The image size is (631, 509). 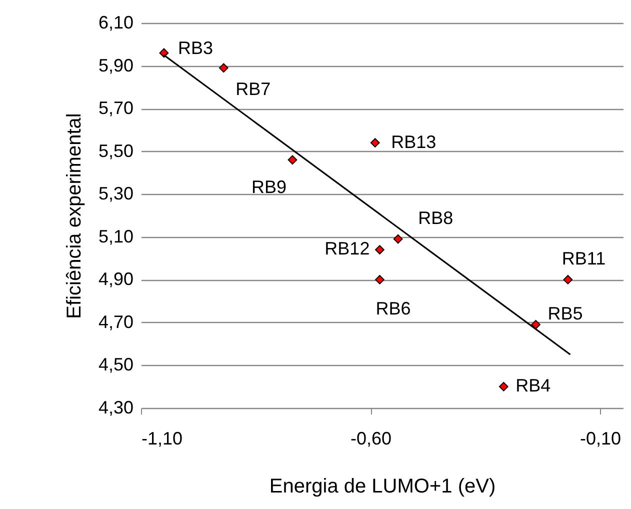 I want to click on y-tick-label: 4,50, so click(x=116, y=364).